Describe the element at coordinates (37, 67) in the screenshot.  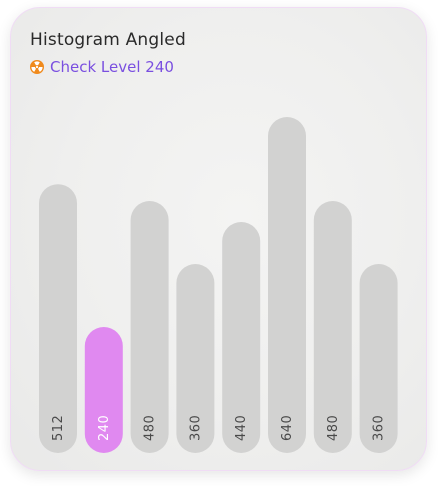
I see `radiation-icon` at that location.